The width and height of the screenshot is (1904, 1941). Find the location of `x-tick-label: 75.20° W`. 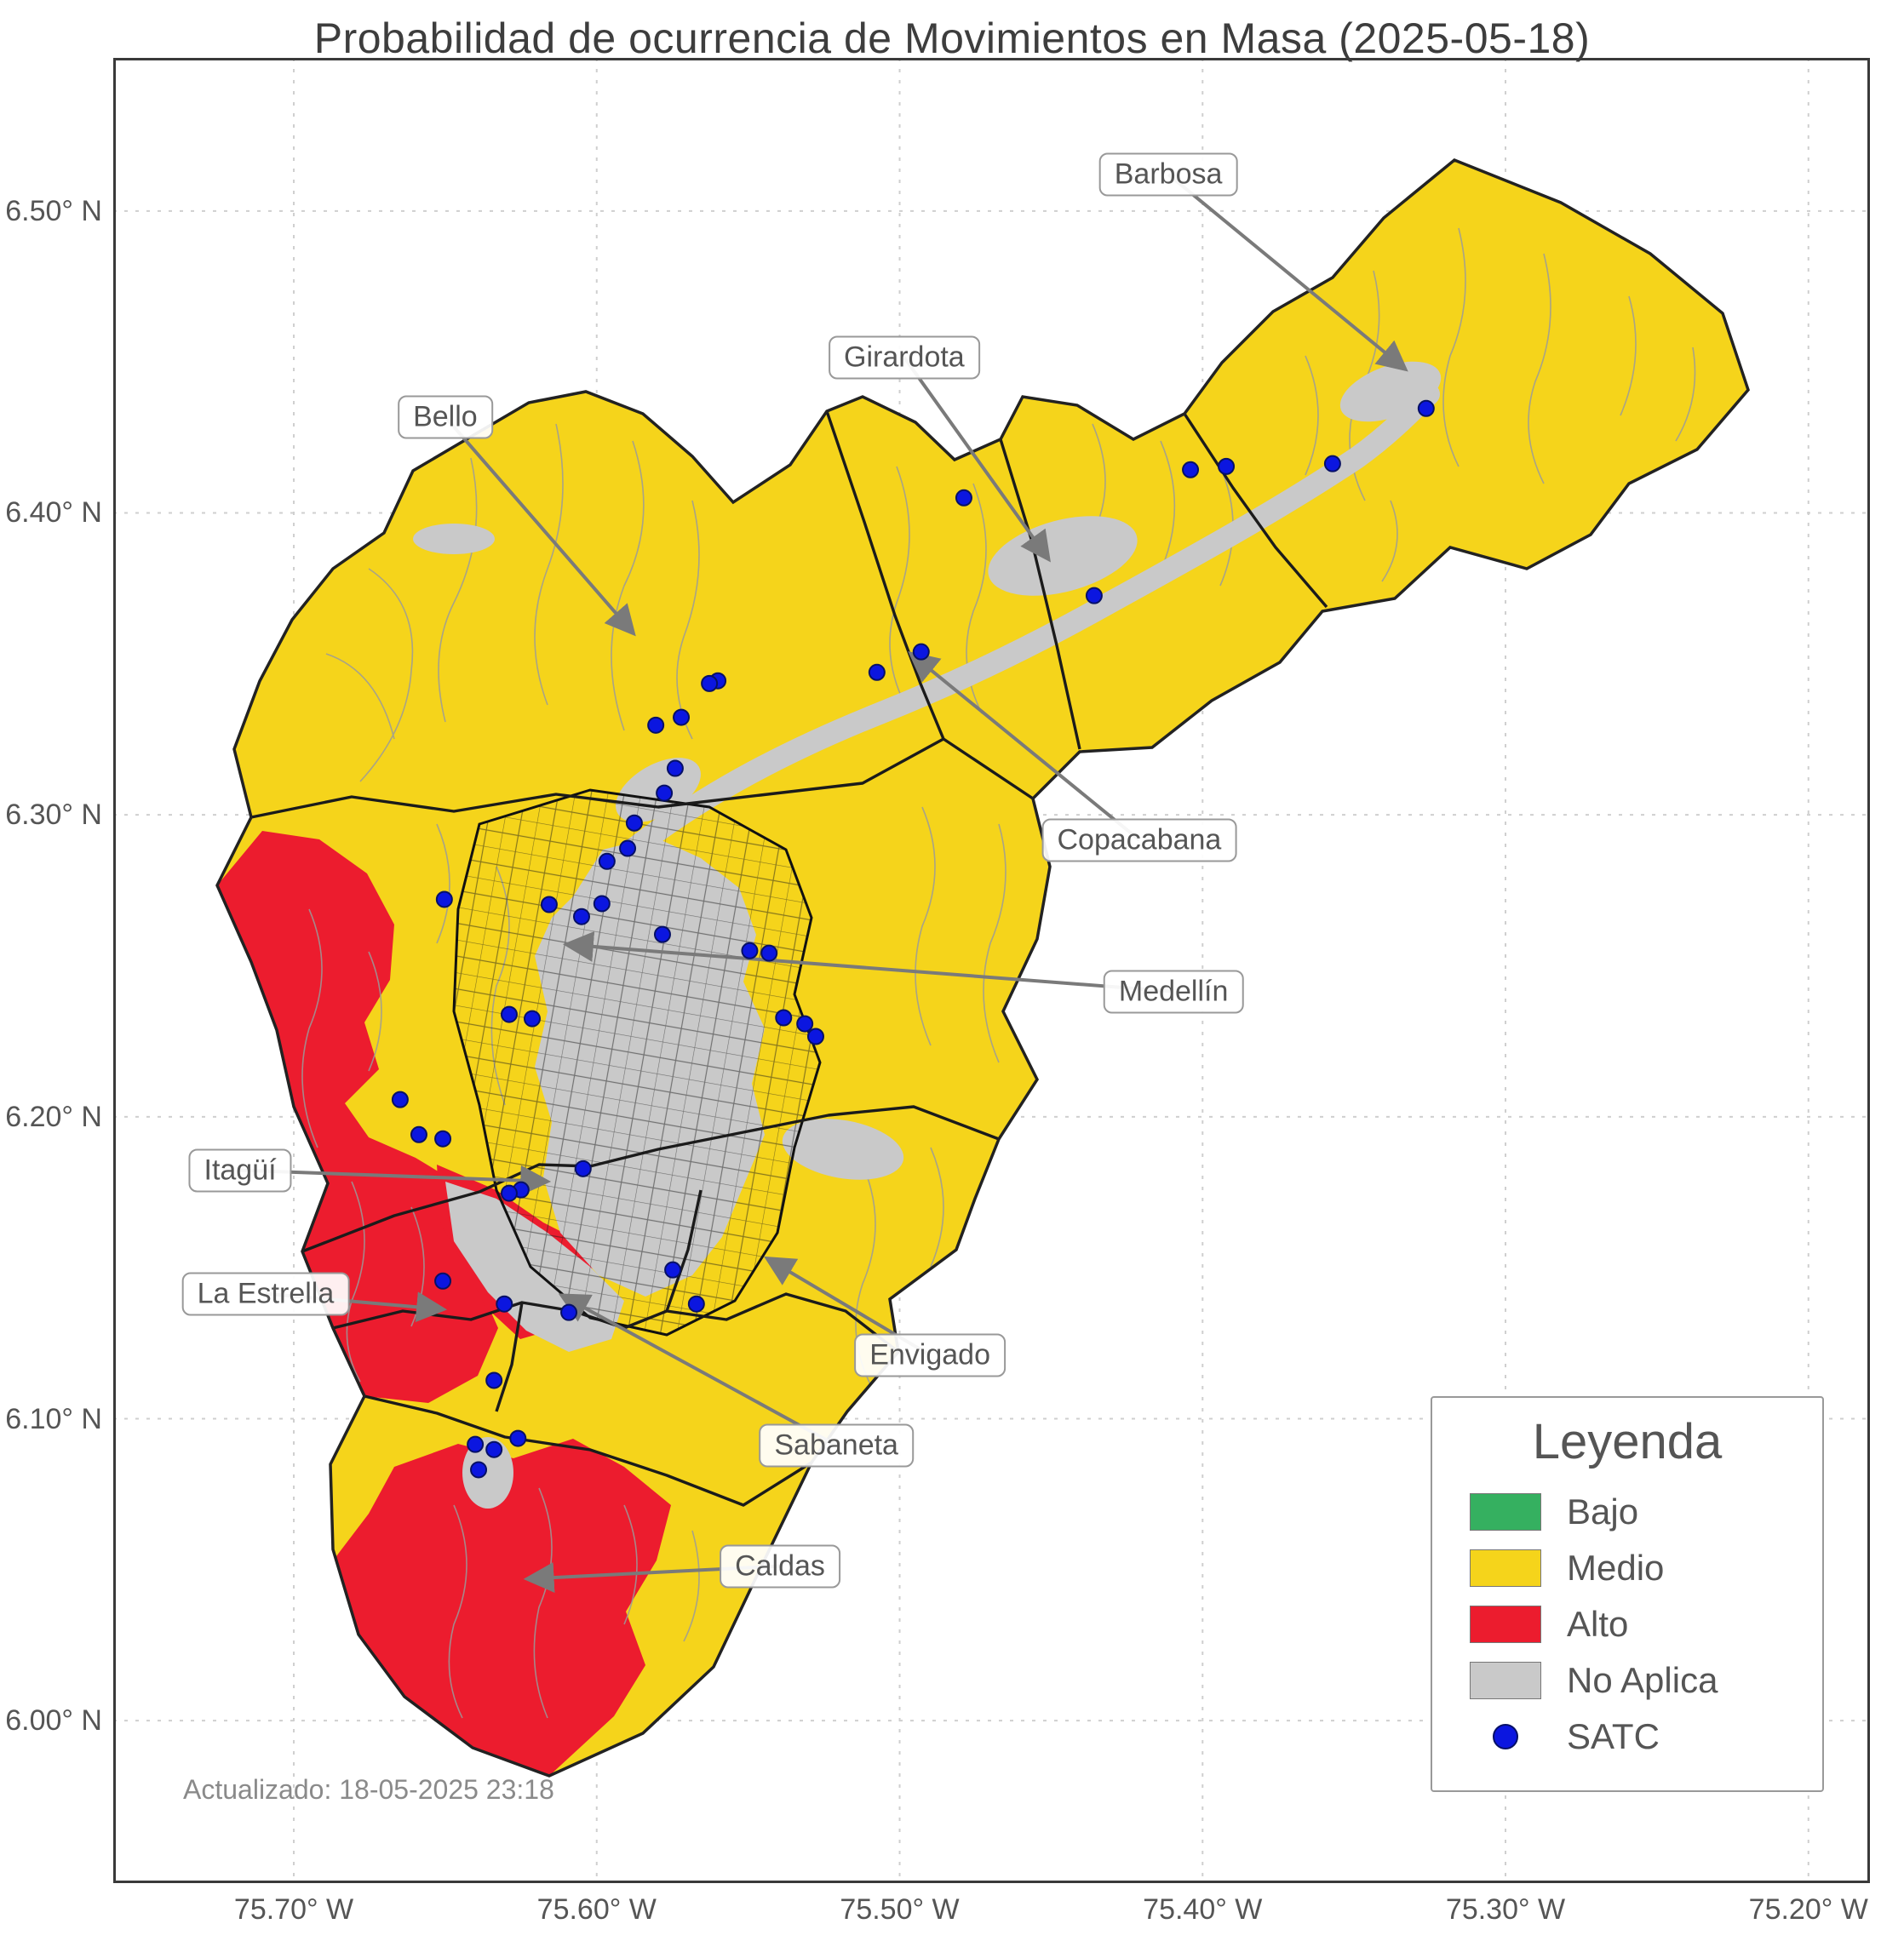

x-tick-label: 75.20° W is located at coordinates (1808, 1909).